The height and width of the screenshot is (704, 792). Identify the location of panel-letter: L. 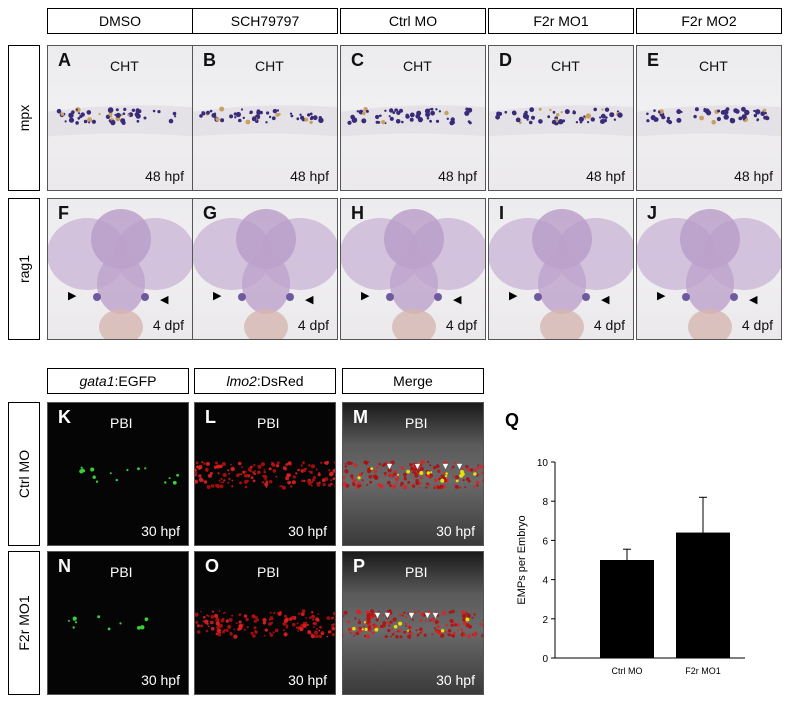
(210, 417).